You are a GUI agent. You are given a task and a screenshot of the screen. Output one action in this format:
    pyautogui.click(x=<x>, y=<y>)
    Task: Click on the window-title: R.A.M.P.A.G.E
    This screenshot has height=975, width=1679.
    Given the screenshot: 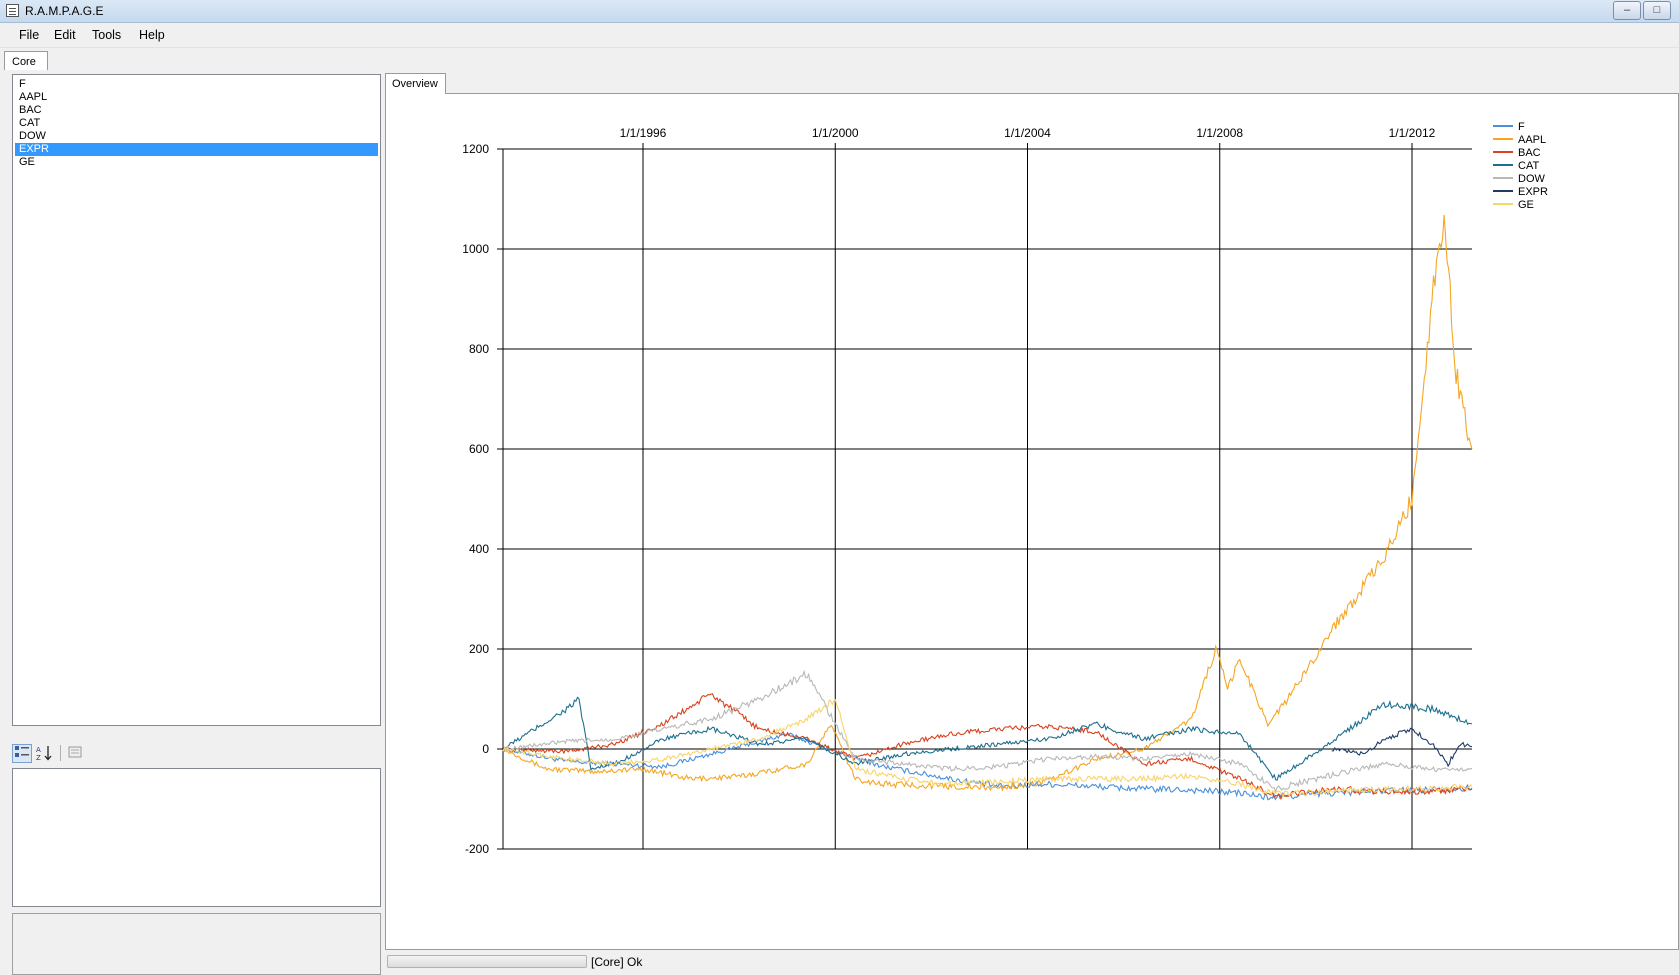 What is the action you would take?
    pyautogui.click(x=64, y=11)
    